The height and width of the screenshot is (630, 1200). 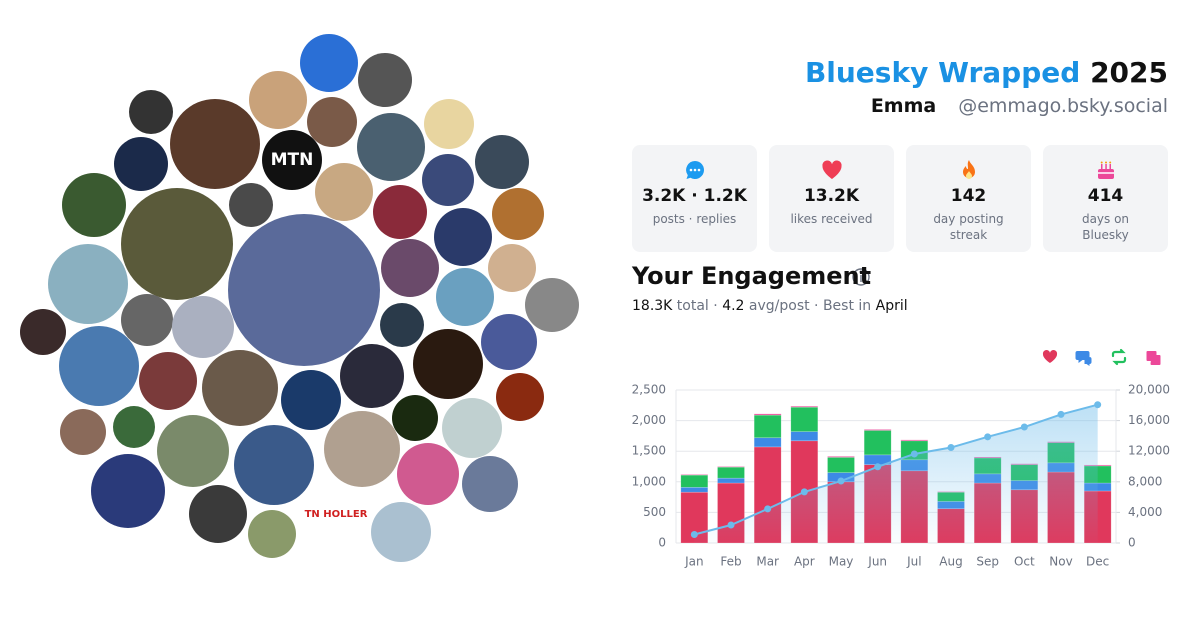 I want to click on flame-icon, so click(x=968, y=169).